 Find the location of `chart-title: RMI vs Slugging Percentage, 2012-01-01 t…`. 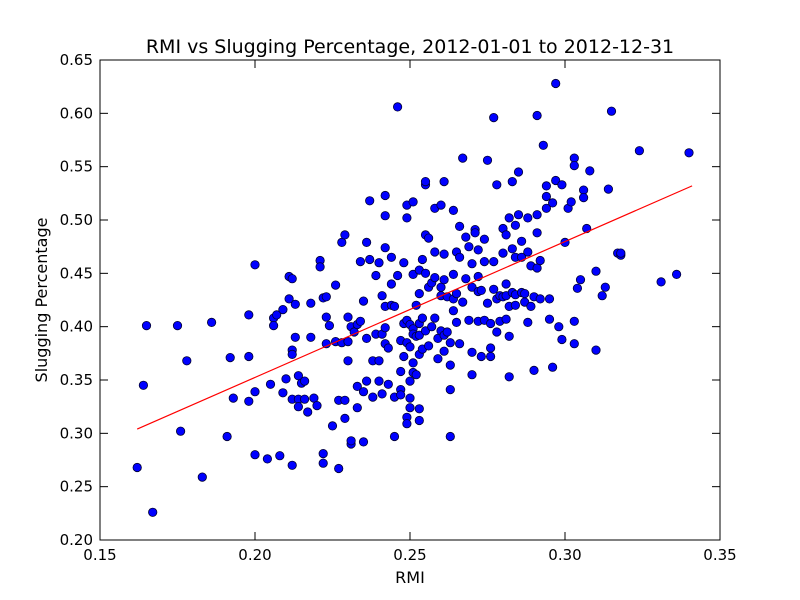

chart-title: RMI vs Slugging Percentage, 2012-01-01 t… is located at coordinates (410, 47).